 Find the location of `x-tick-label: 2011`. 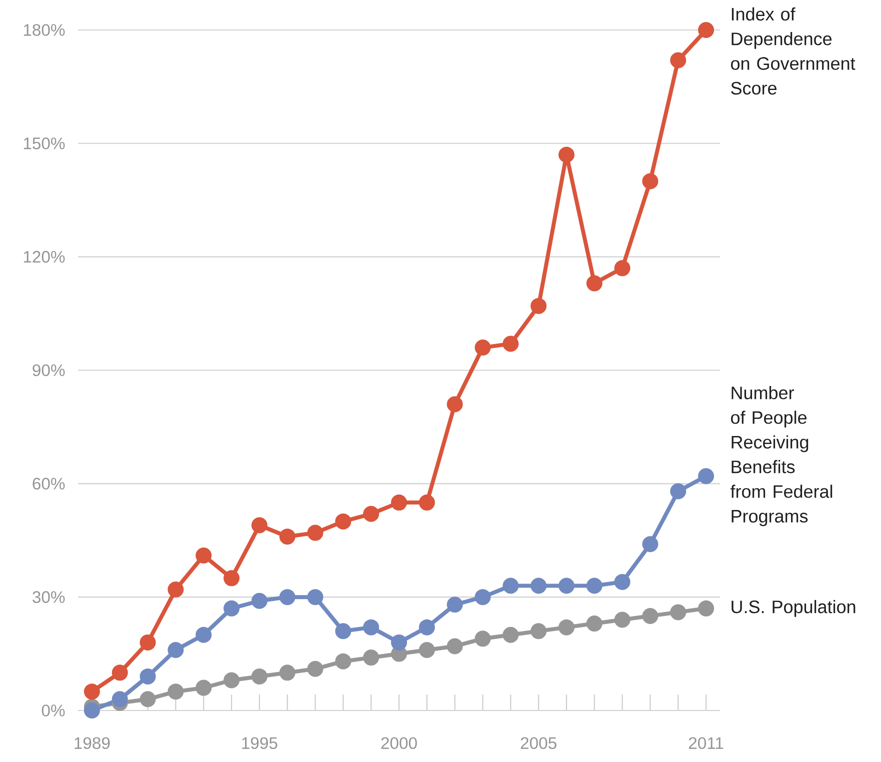

x-tick-label: 2011 is located at coordinates (706, 743).